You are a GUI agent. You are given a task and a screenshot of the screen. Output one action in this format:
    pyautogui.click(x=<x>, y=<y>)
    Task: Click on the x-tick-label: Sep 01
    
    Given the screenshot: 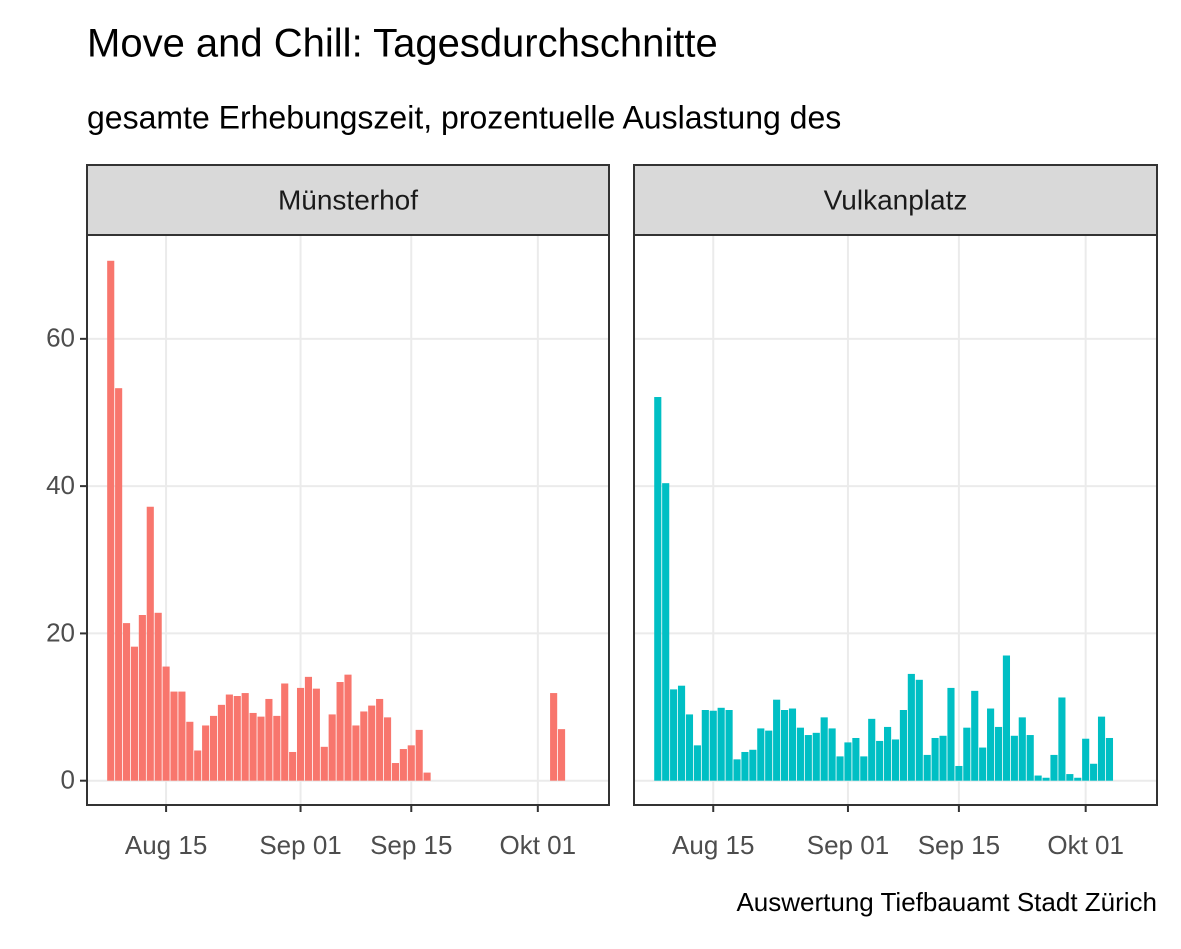 What is the action you would take?
    pyautogui.click(x=848, y=845)
    